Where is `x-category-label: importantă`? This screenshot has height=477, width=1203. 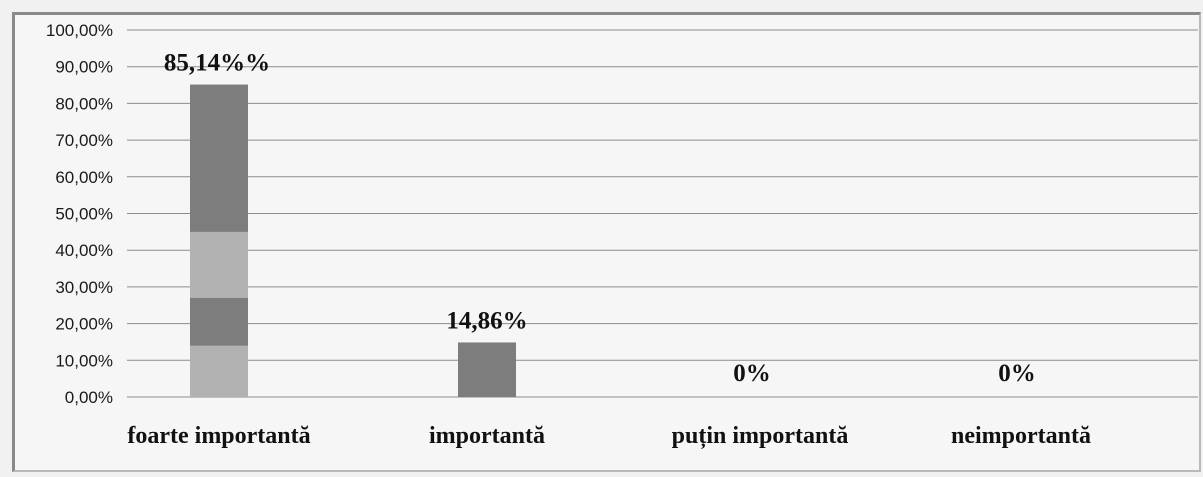
x-category-label: importantă is located at coordinates (487, 436).